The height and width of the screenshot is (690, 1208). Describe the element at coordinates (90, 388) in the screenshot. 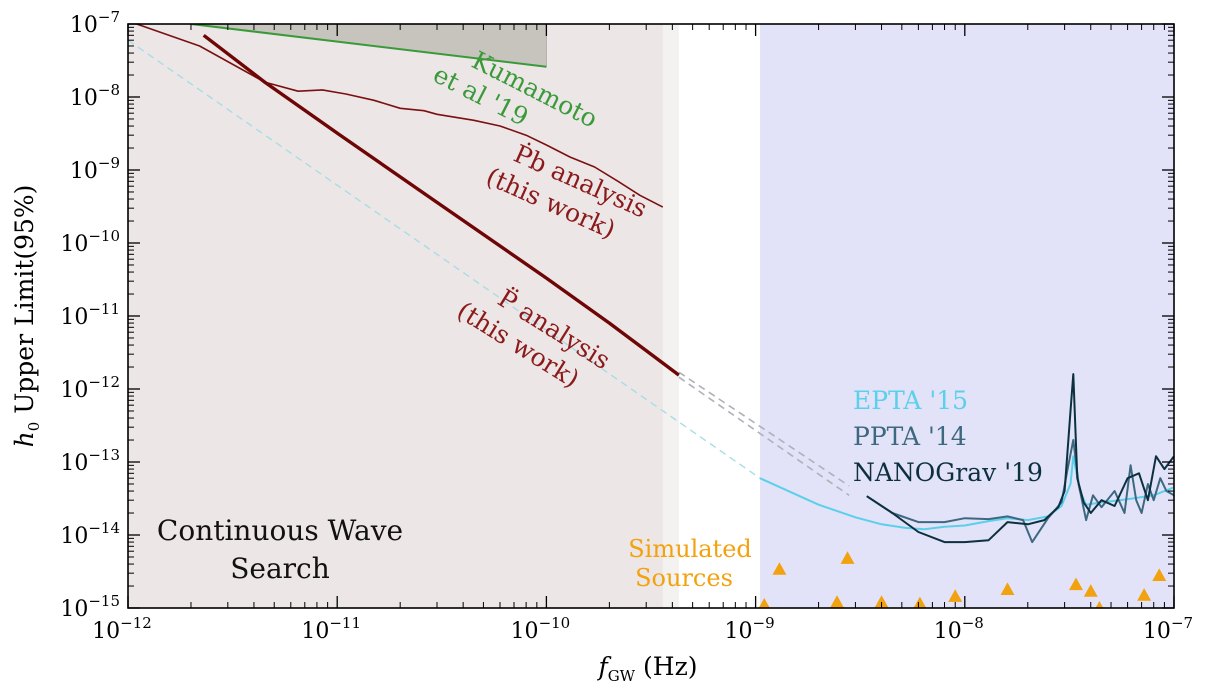

I see `y-tick-label: 10⁻¹²` at that location.